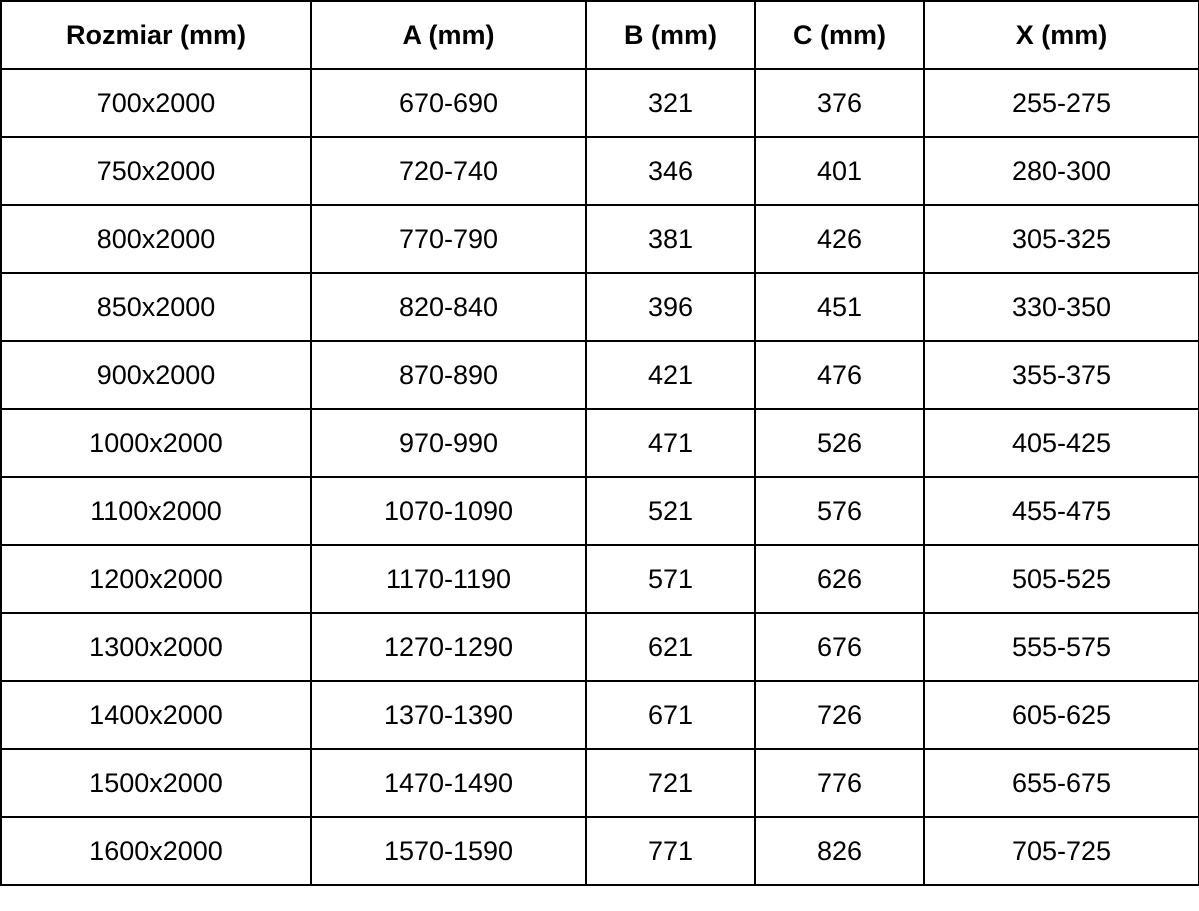 The image size is (1199, 911). What do you see at coordinates (448, 171) in the screenshot?
I see `cell-a: 720-740` at bounding box center [448, 171].